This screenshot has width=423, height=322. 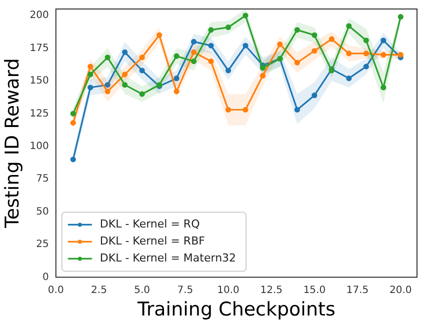 What do you see at coordinates (150, 224) in the screenshot?
I see `legend-label: DKL - Kernel = RQ` at bounding box center [150, 224].